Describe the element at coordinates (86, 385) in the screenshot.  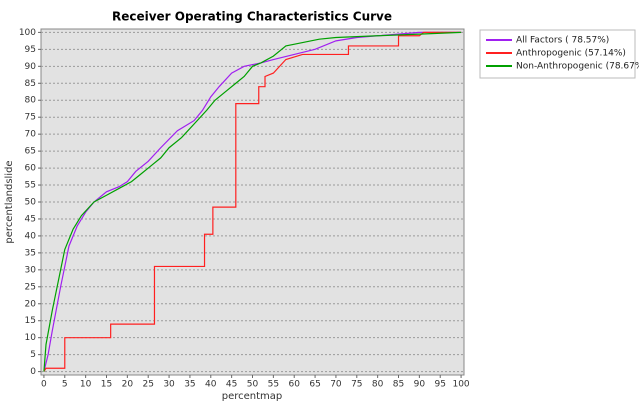
I see `x-tick-label: 10` at that location.